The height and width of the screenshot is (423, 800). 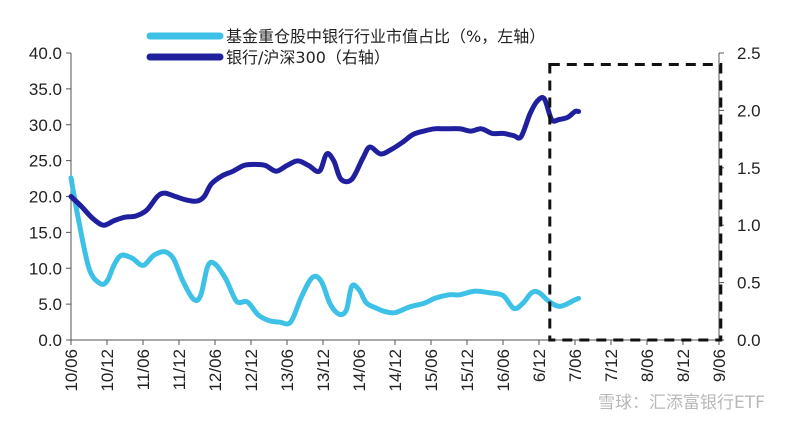 I want to click on legend-label-left-series: 基金重仓股中银行行业市值占比（%，左轴）, so click(x=385, y=36).